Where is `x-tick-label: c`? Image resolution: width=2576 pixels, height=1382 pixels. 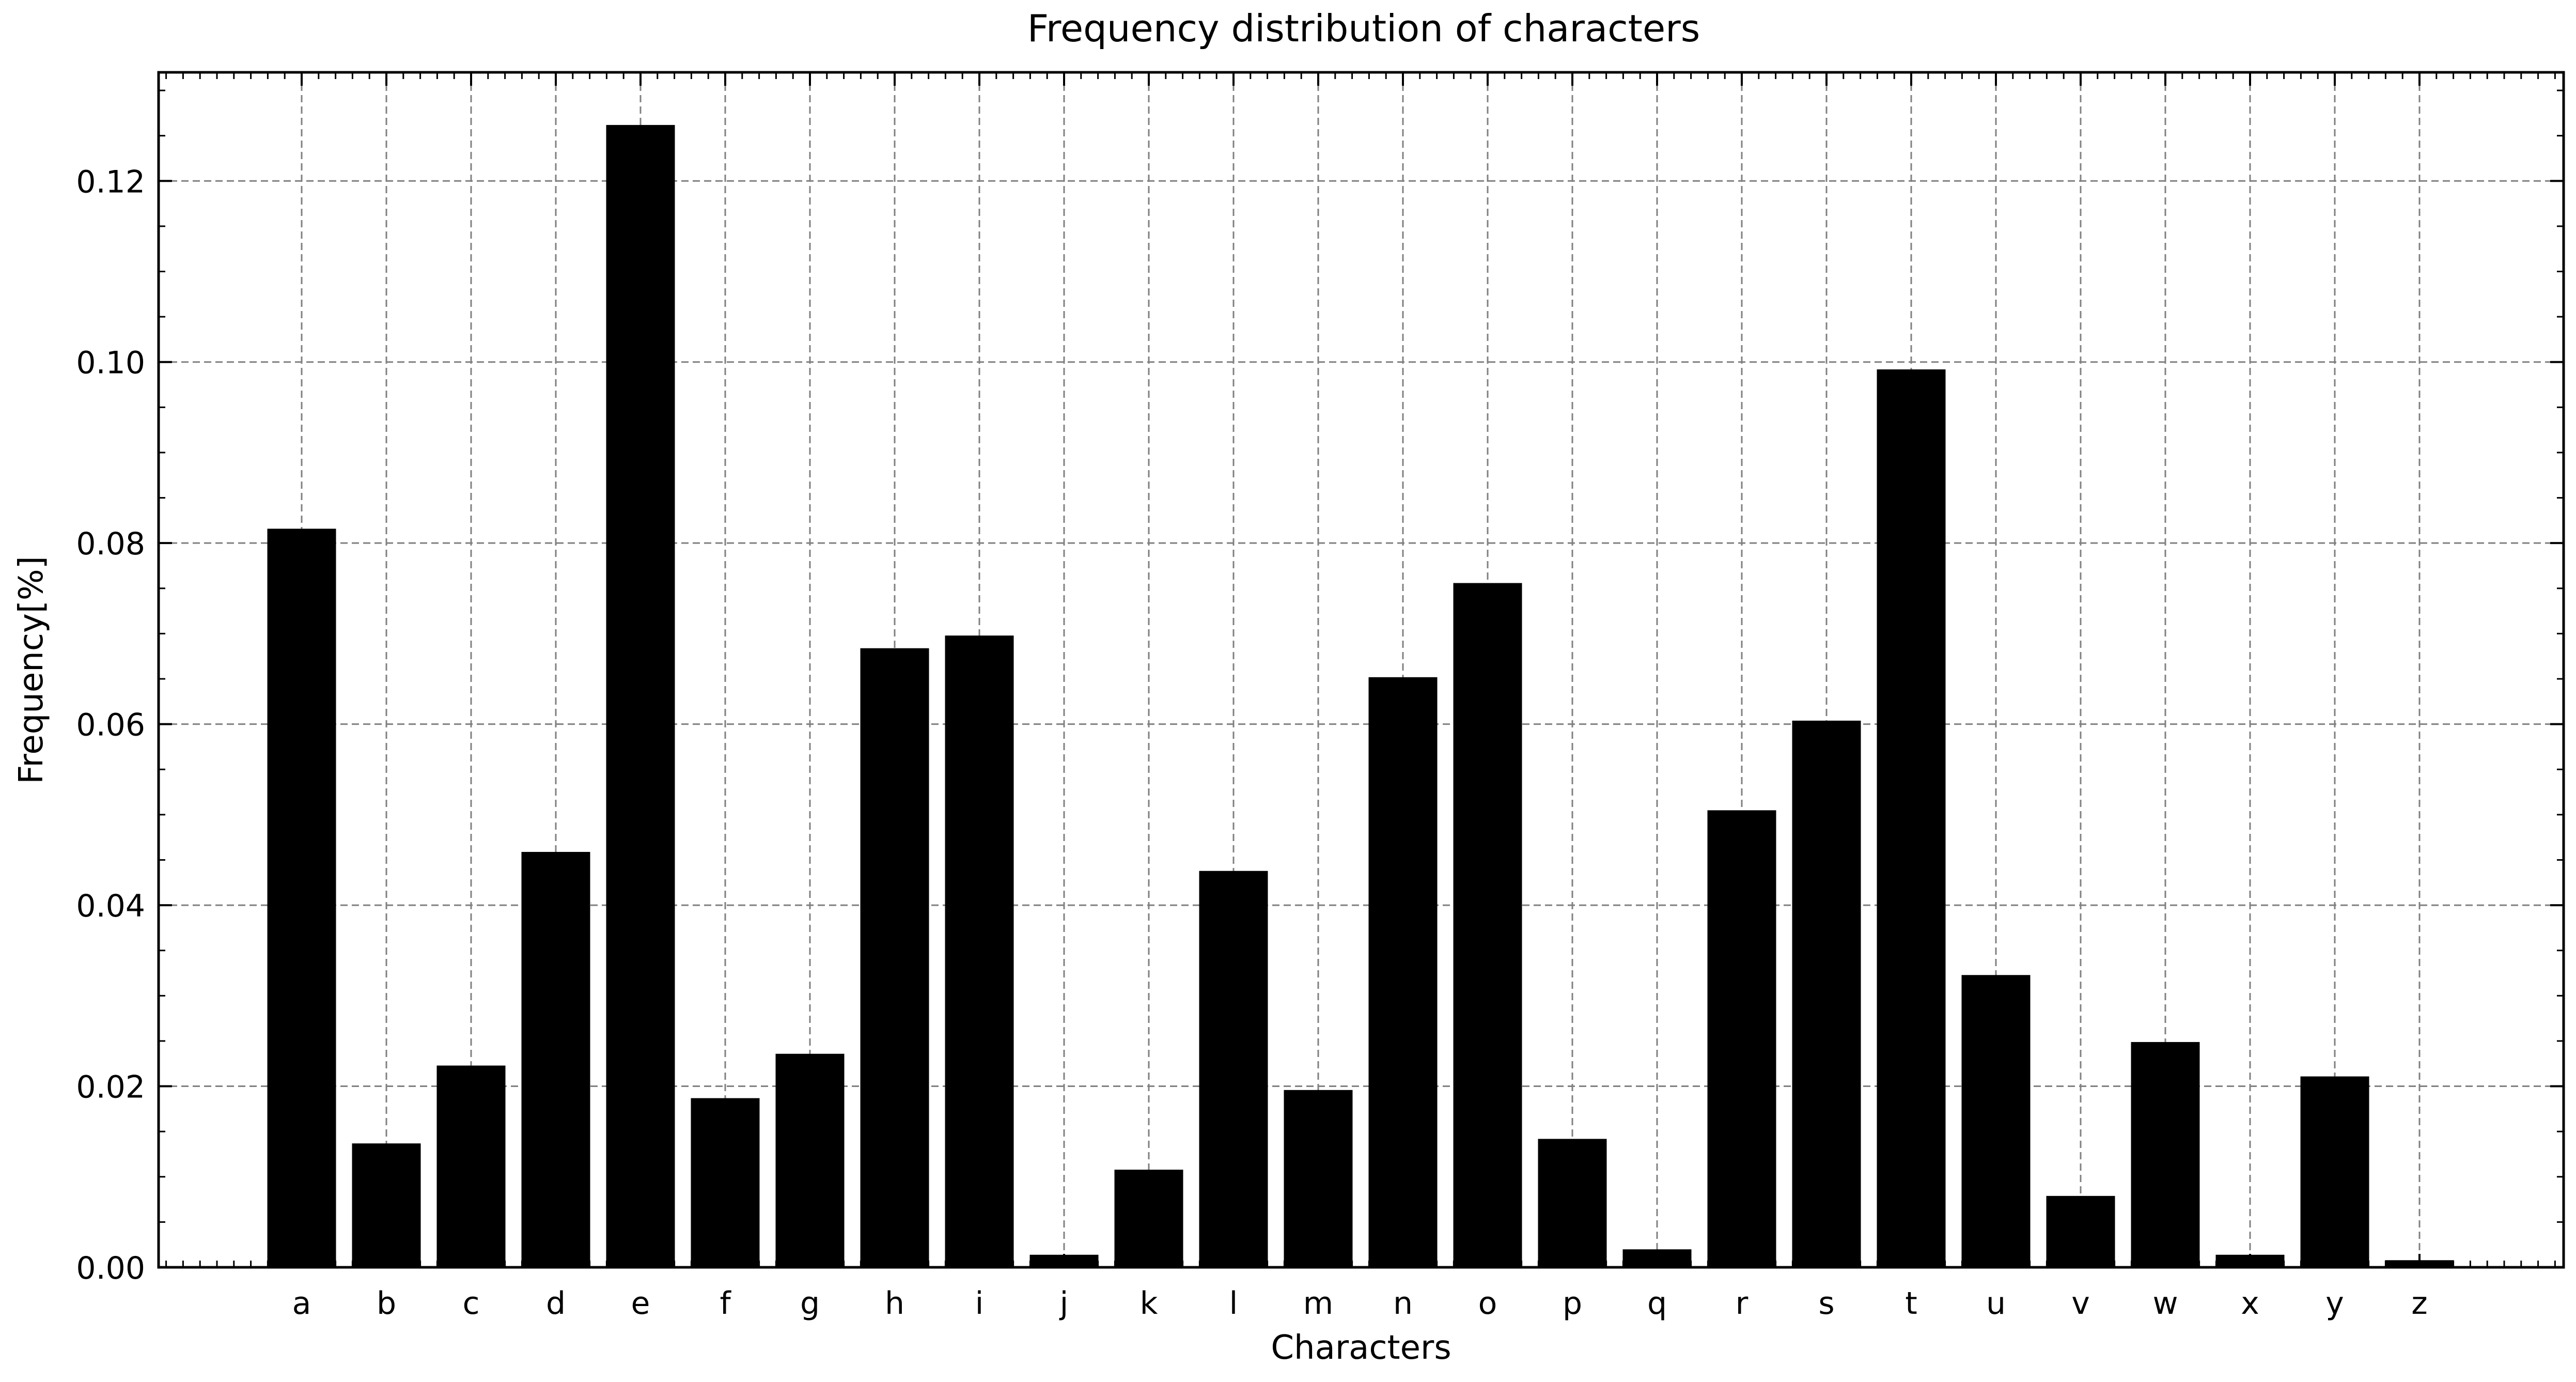 x-tick-label: c is located at coordinates (471, 1303).